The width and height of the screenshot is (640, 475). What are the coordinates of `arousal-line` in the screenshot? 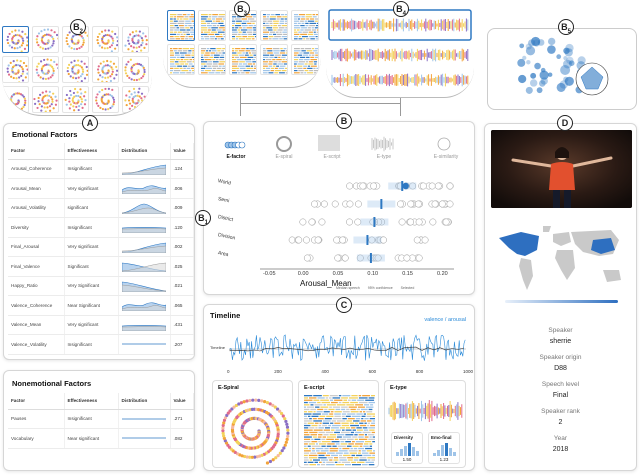 It's located at (347, 347).